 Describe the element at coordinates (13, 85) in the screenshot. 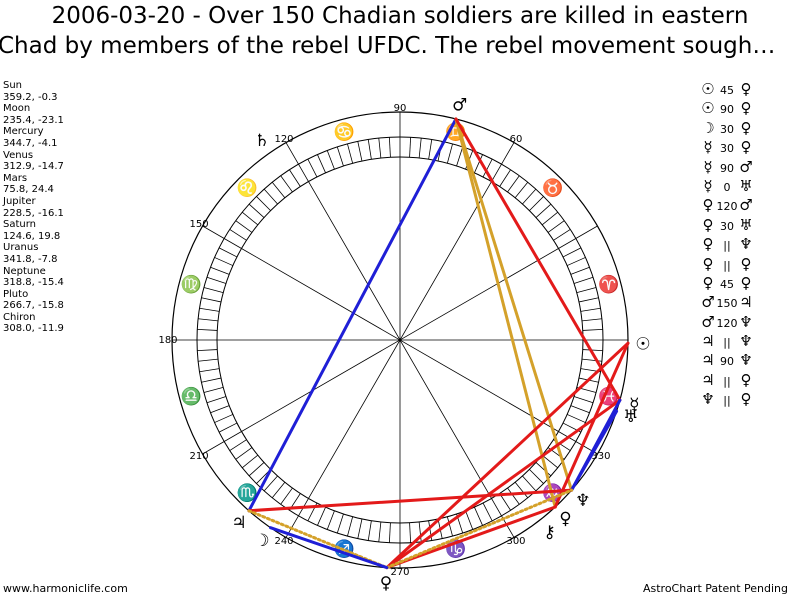

I see `planet-name: Sun` at that location.